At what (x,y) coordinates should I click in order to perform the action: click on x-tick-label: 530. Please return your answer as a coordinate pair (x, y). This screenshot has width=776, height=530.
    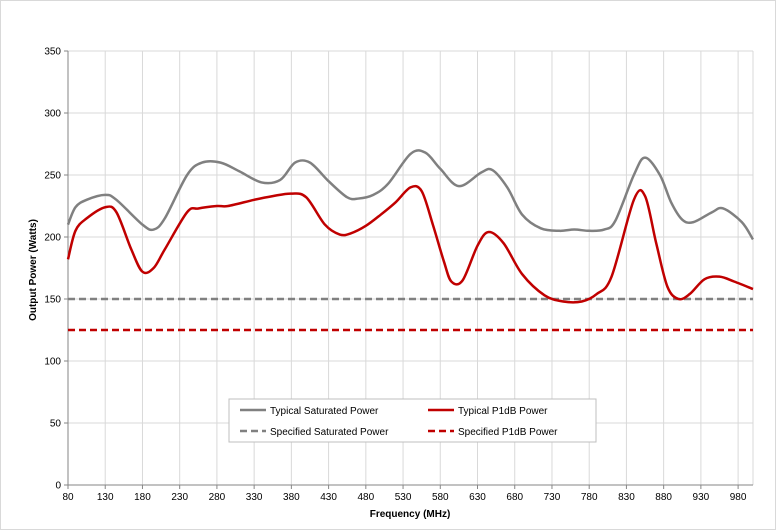
    Looking at the image, I should click on (403, 497).